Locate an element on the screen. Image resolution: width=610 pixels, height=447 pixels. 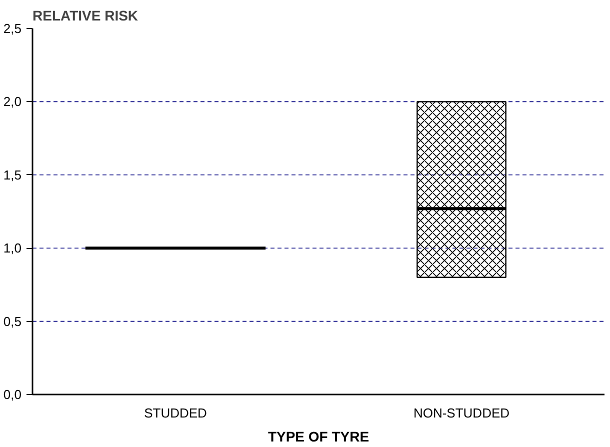
y-tick-label: 1,5 is located at coordinates (12, 174).